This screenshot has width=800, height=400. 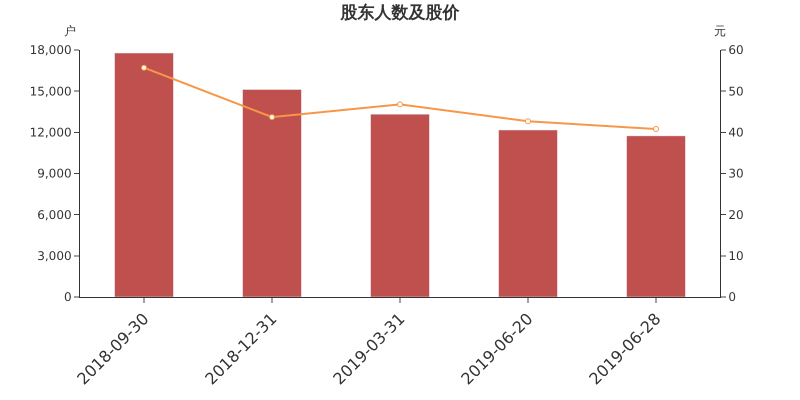 I want to click on y2-tick-label: 30, so click(x=736, y=173).